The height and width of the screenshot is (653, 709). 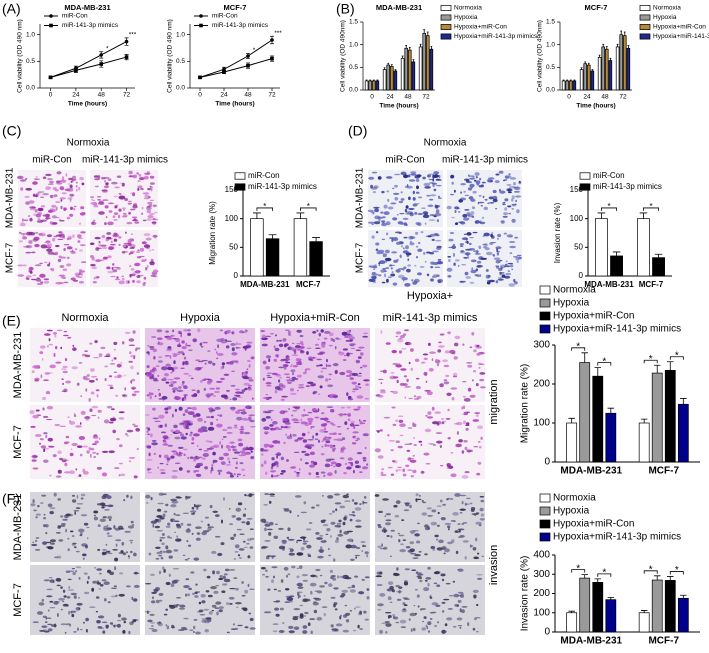 What do you see at coordinates (254, 50) in the screenshot?
I see `significance: *` at bounding box center [254, 50].